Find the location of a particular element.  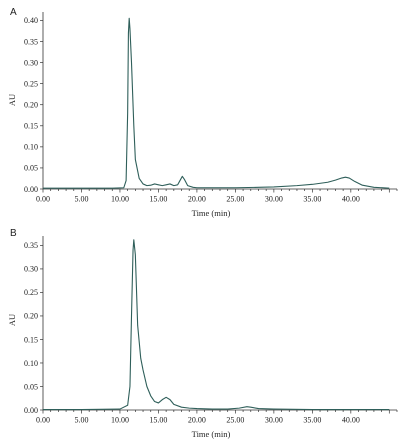

panel-label: B is located at coordinates (13, 233).